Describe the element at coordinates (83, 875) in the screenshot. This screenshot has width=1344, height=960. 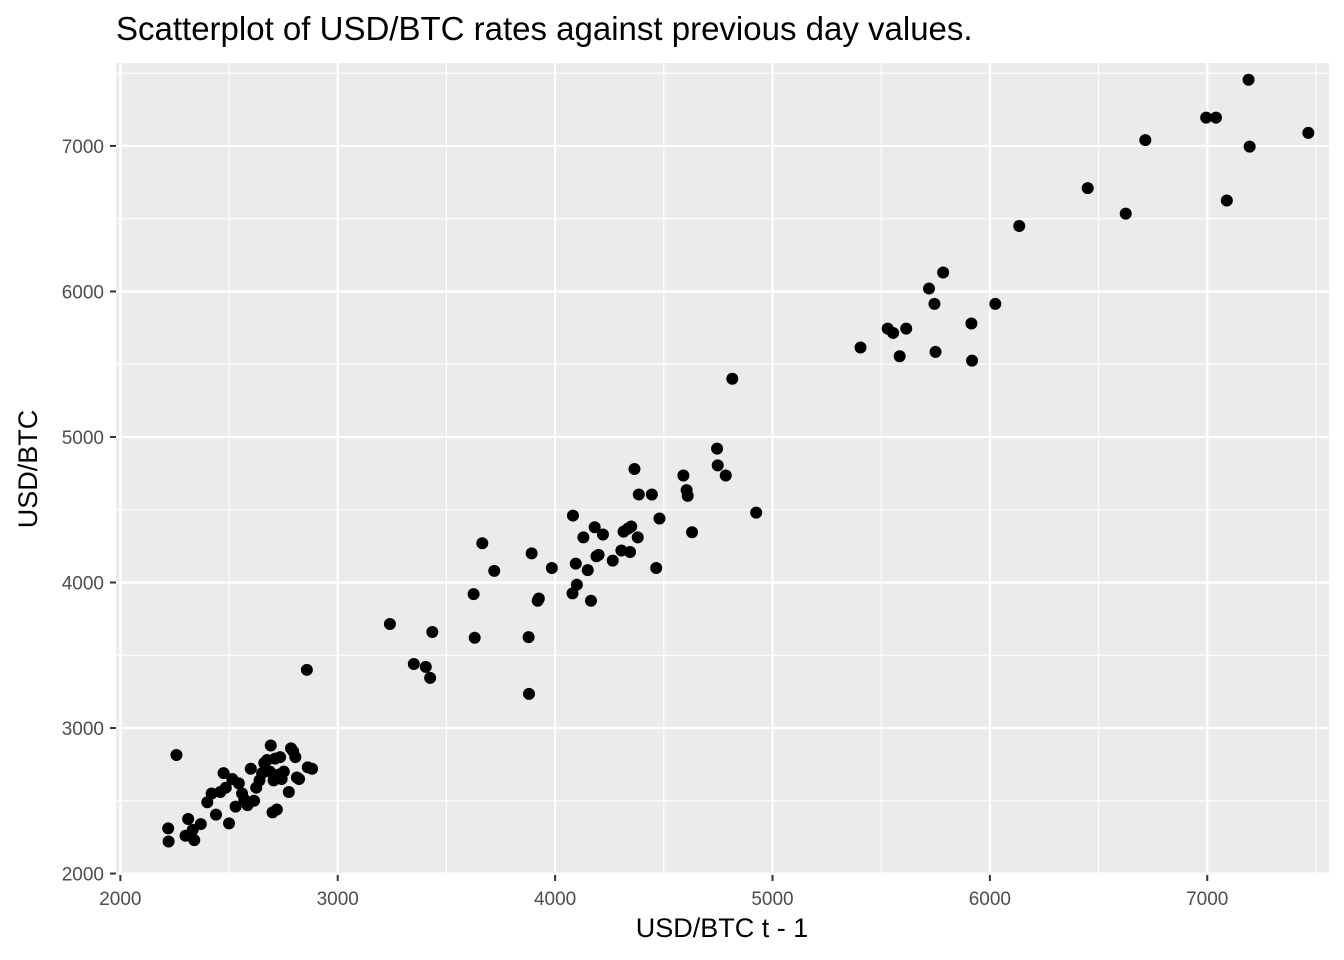
I see `y-tick-label: 2000` at that location.